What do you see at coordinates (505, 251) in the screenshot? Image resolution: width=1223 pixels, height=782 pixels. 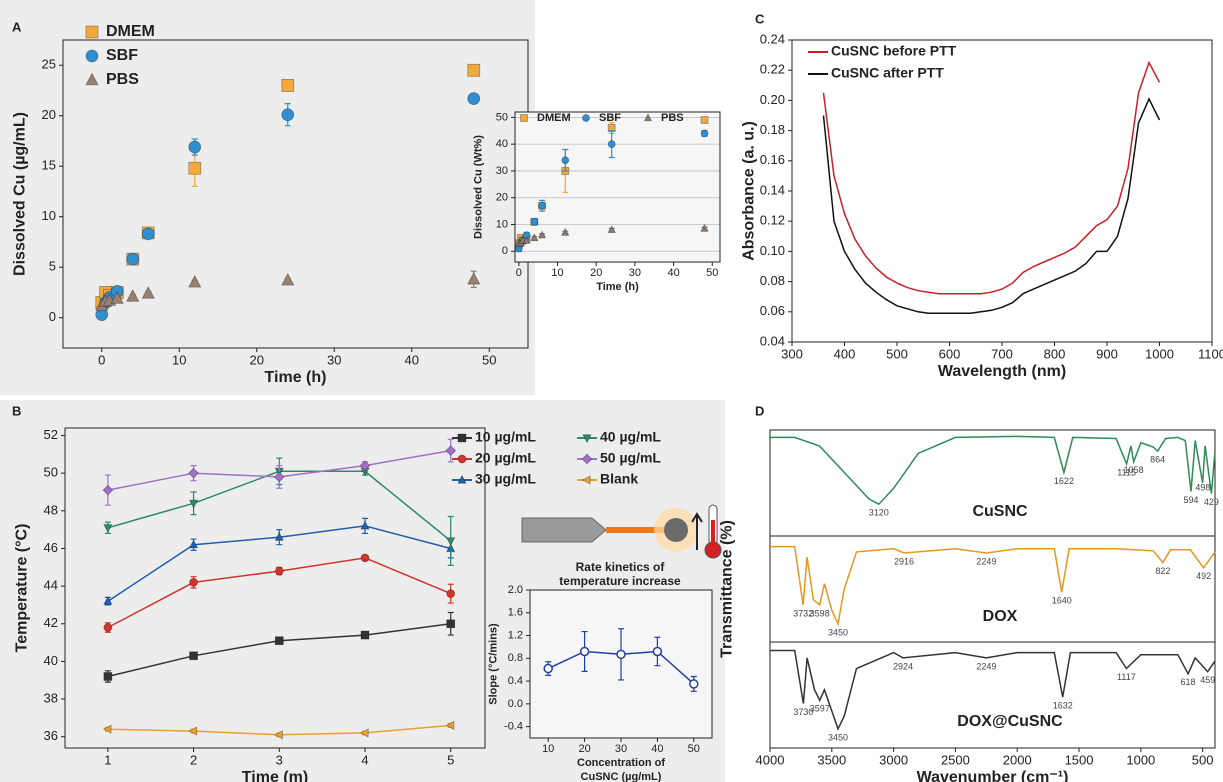 I see `y-tick-label: 0` at bounding box center [505, 251].